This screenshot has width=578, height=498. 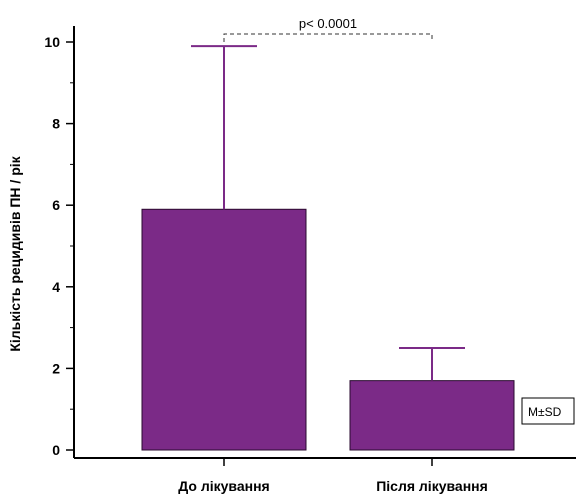 What do you see at coordinates (328, 23) in the screenshot?
I see `p-value-label: p< 0.0001` at bounding box center [328, 23].